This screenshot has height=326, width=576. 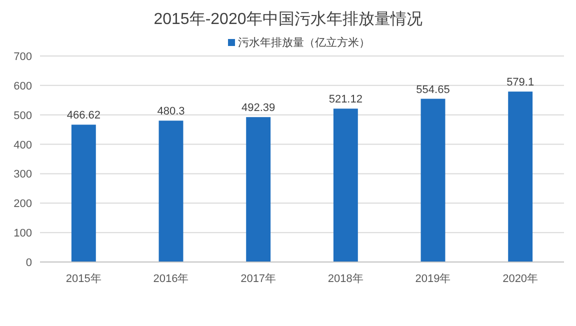 I want to click on y-tick-label: 0, so click(x=29, y=263).